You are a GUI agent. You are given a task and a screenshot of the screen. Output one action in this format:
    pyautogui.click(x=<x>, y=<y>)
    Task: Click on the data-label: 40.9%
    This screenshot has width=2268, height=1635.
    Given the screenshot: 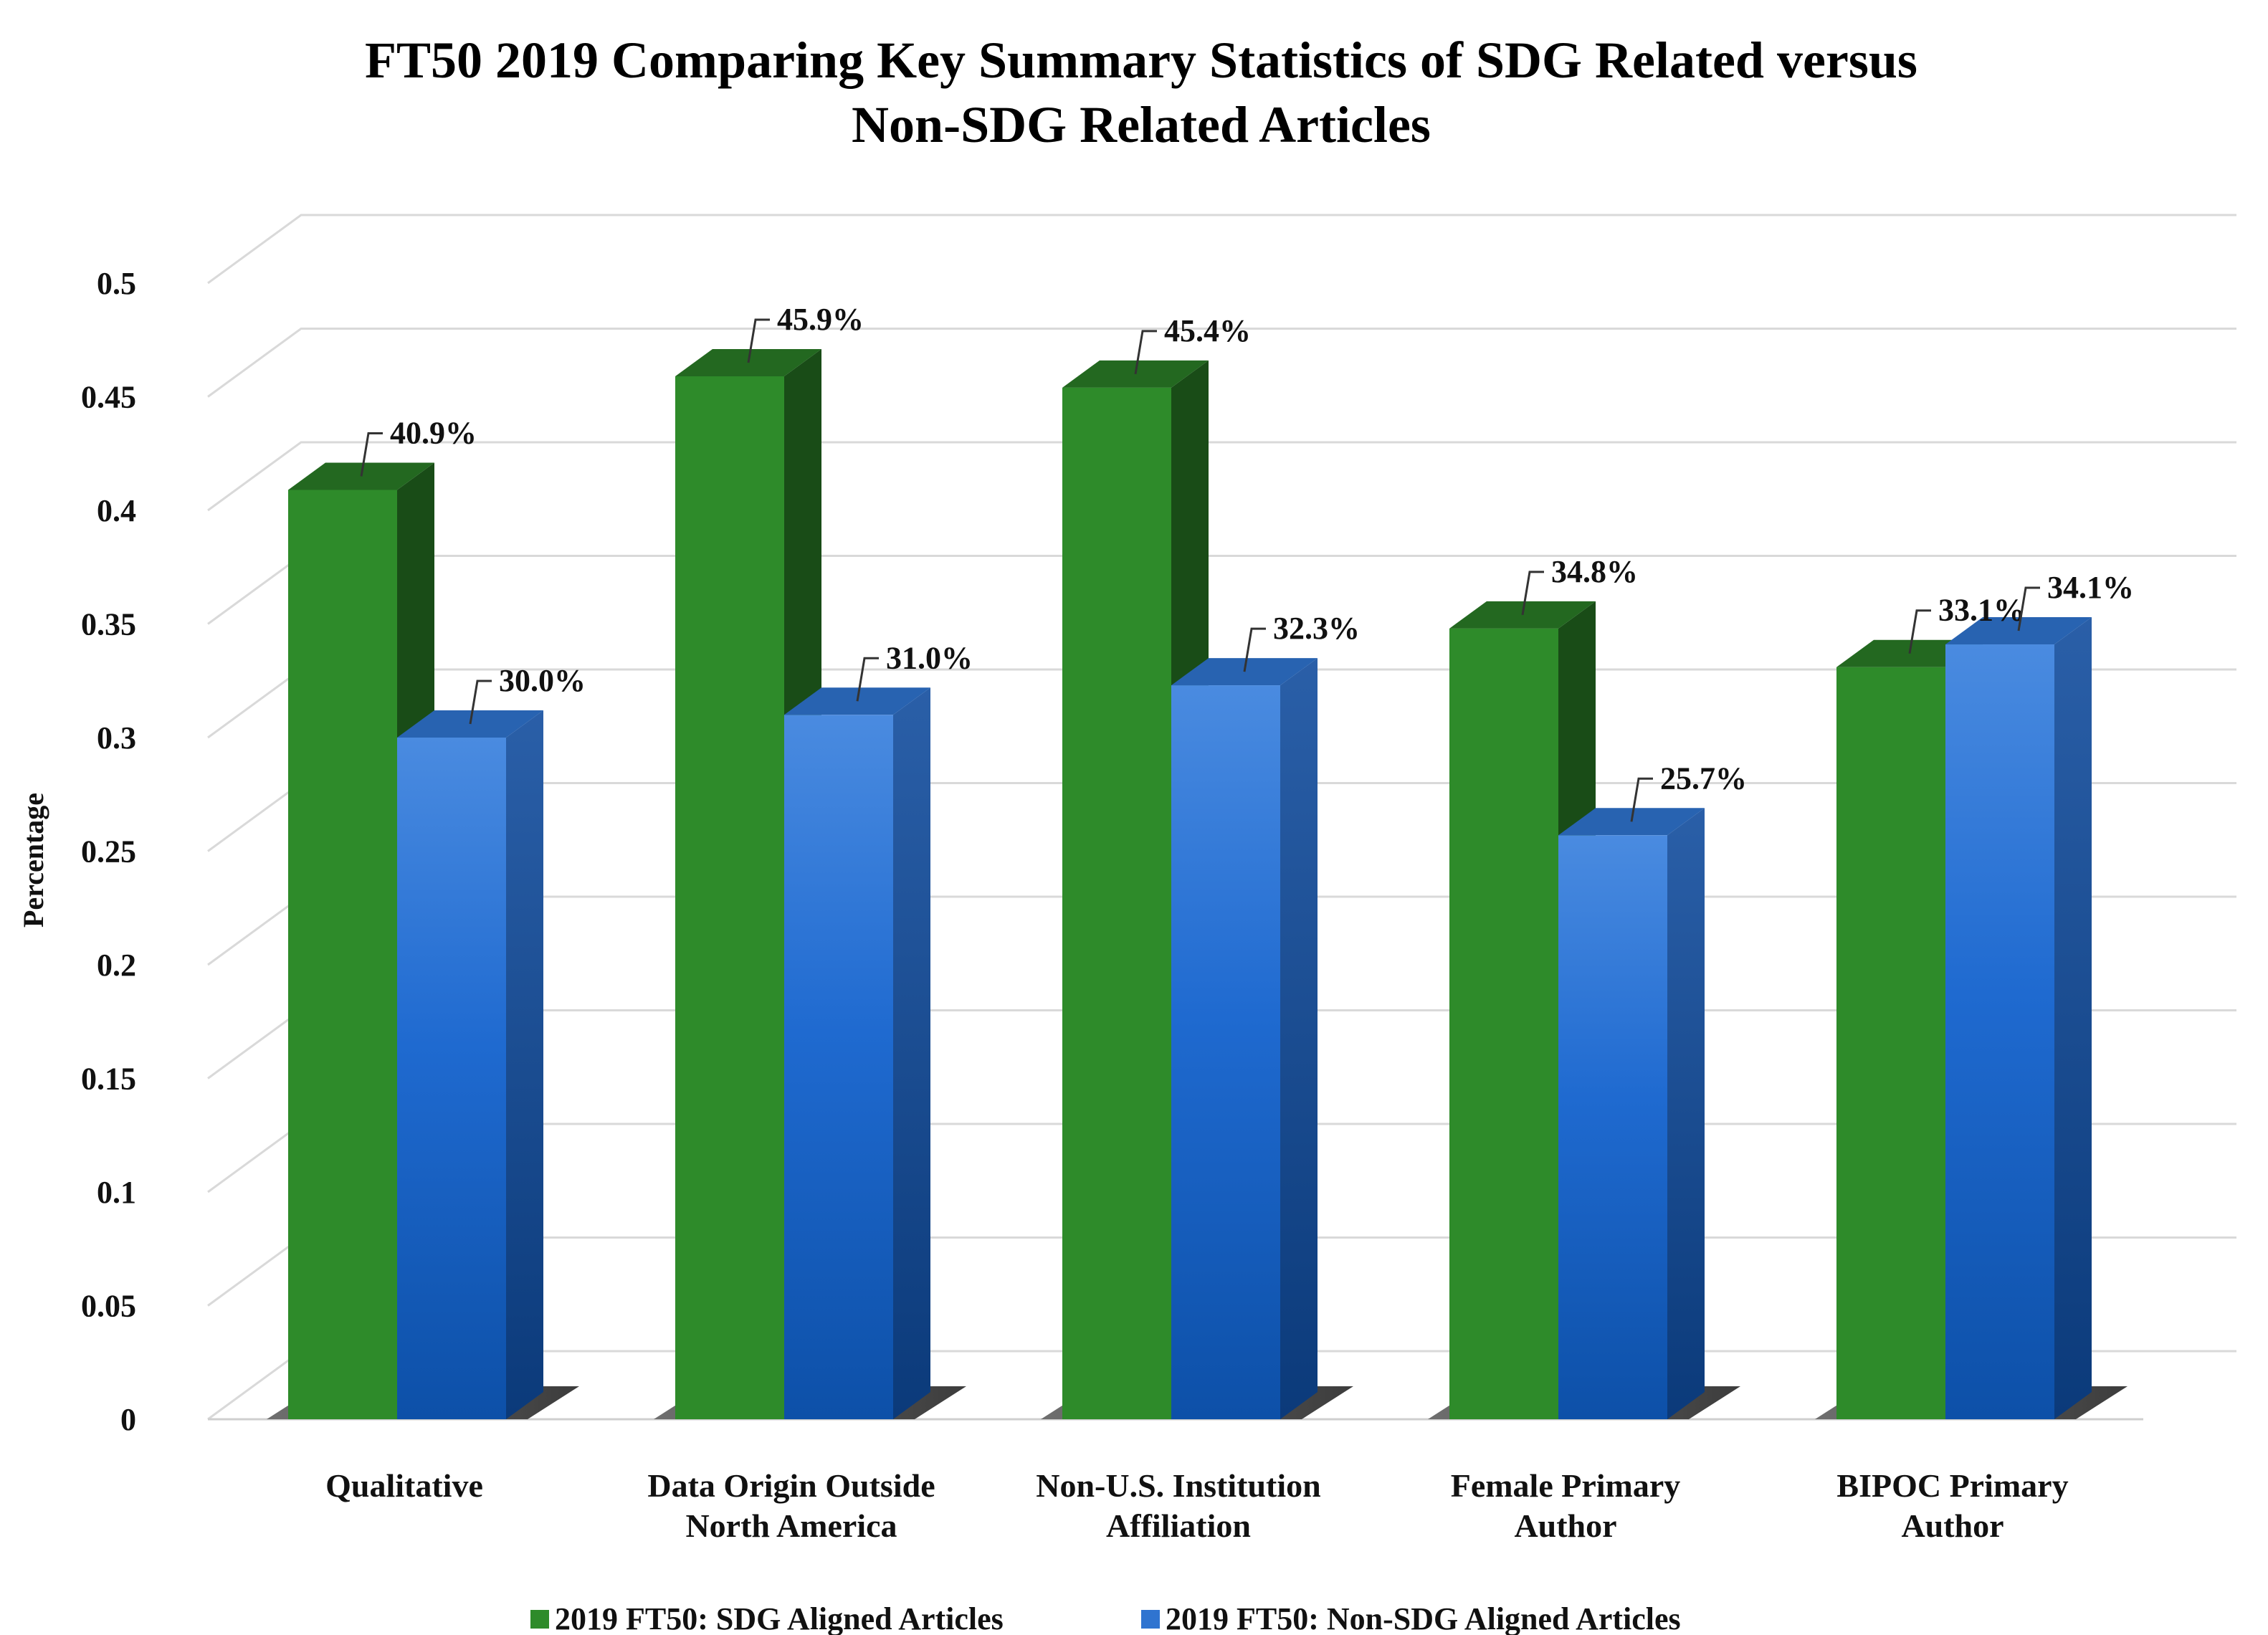 What is the action you would take?
    pyautogui.click(x=433, y=432)
    